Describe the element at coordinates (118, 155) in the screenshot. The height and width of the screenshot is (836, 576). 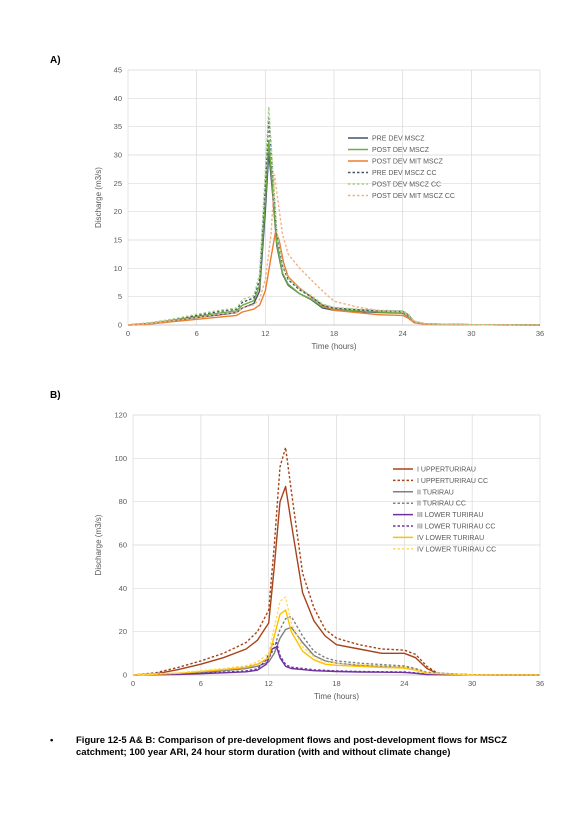
I see `y-tick-label: 30` at that location.